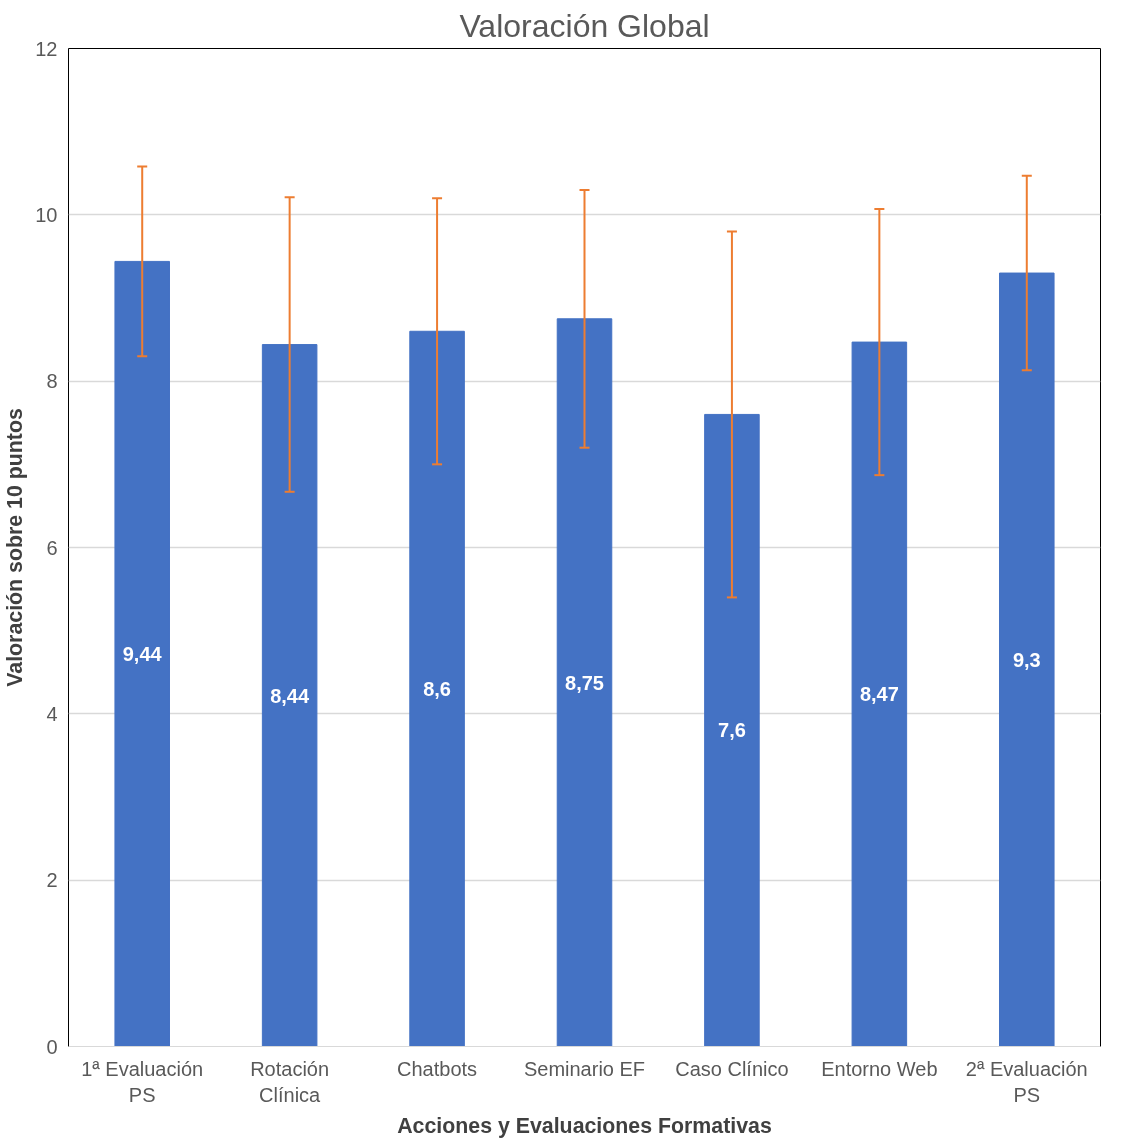 This screenshot has width=1136, height=1146. What do you see at coordinates (46, 48) in the screenshot?
I see `y-tick-label: 12` at bounding box center [46, 48].